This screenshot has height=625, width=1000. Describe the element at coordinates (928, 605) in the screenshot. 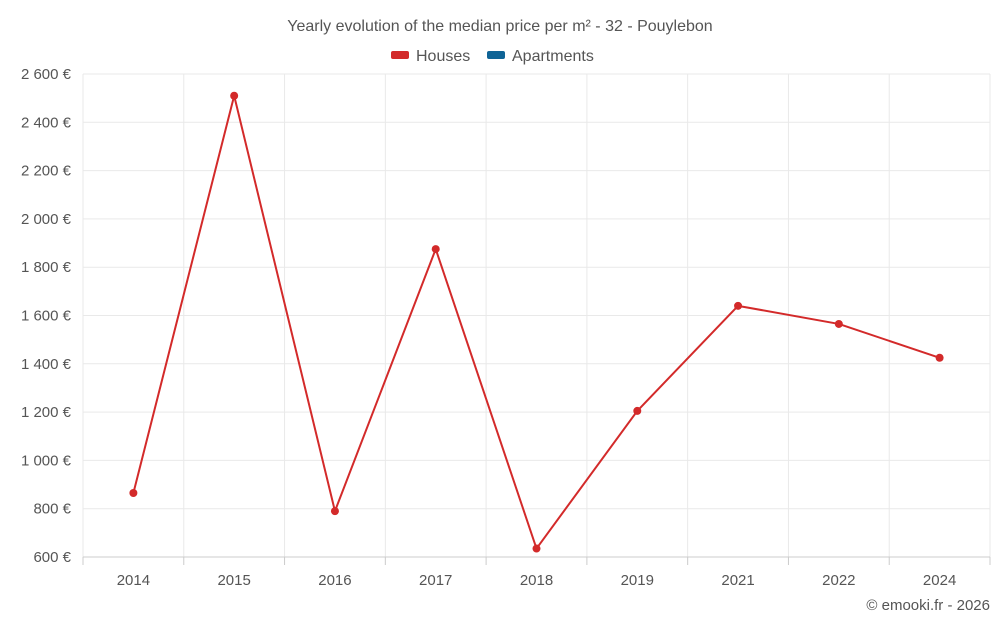

I see `credit-text: © emooki.fr - 2026` at that location.